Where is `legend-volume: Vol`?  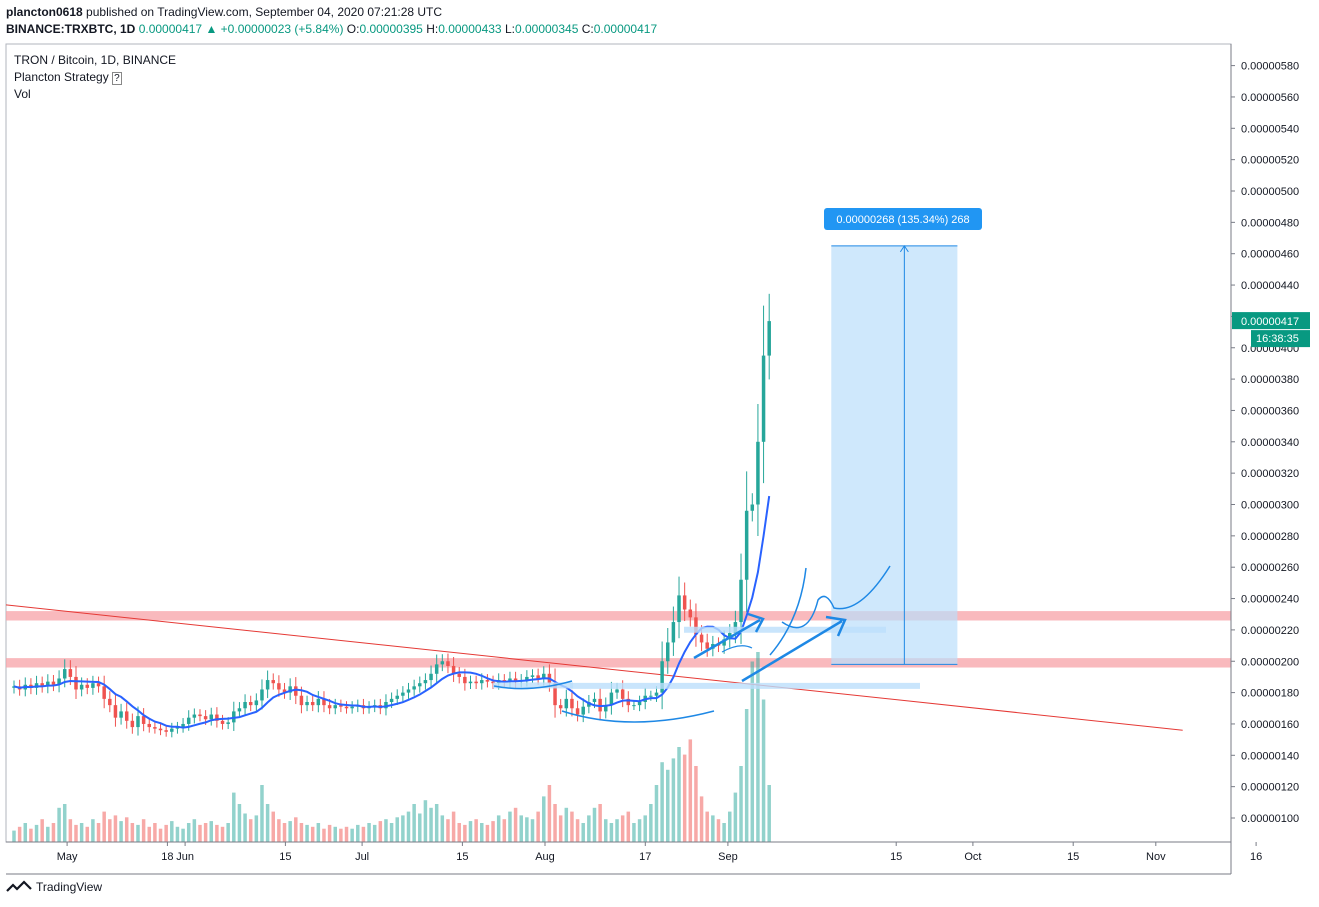 legend-volume: Vol is located at coordinates (22, 94).